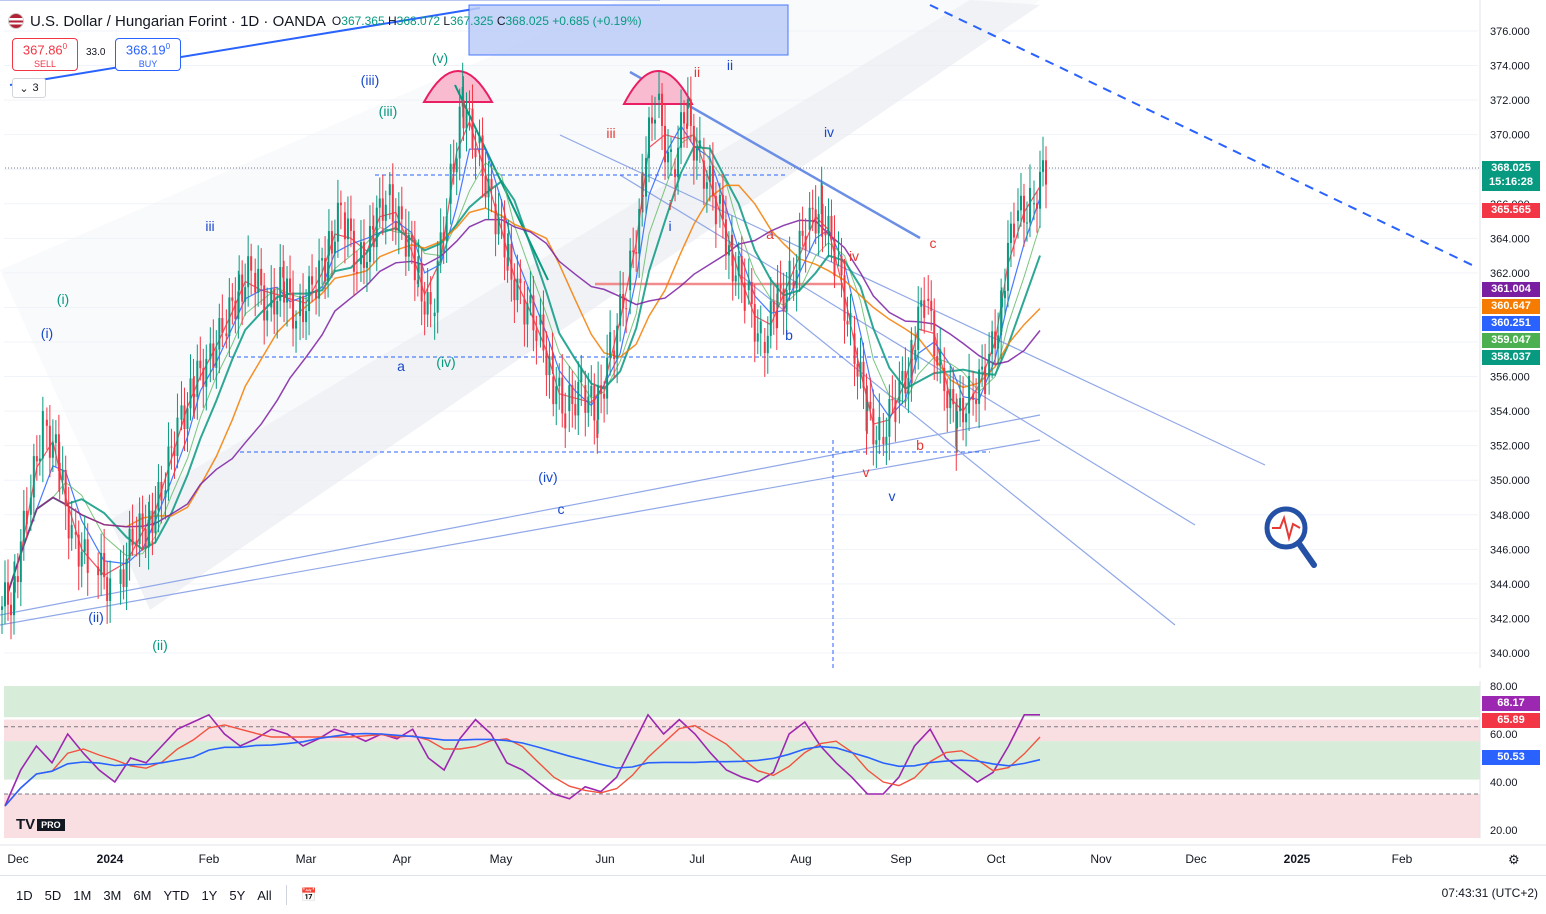 The image size is (1546, 914). What do you see at coordinates (29, 88) in the screenshot?
I see `indicators-collapse-button: ⌄ 3` at bounding box center [29, 88].